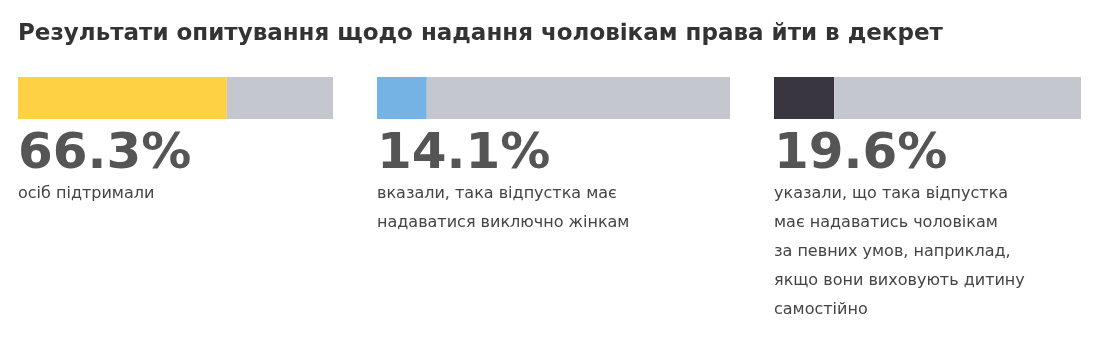 This screenshot has height=363, width=1093. Describe the element at coordinates (86, 192) in the screenshot. I see `text: осіб підтримали` at that location.